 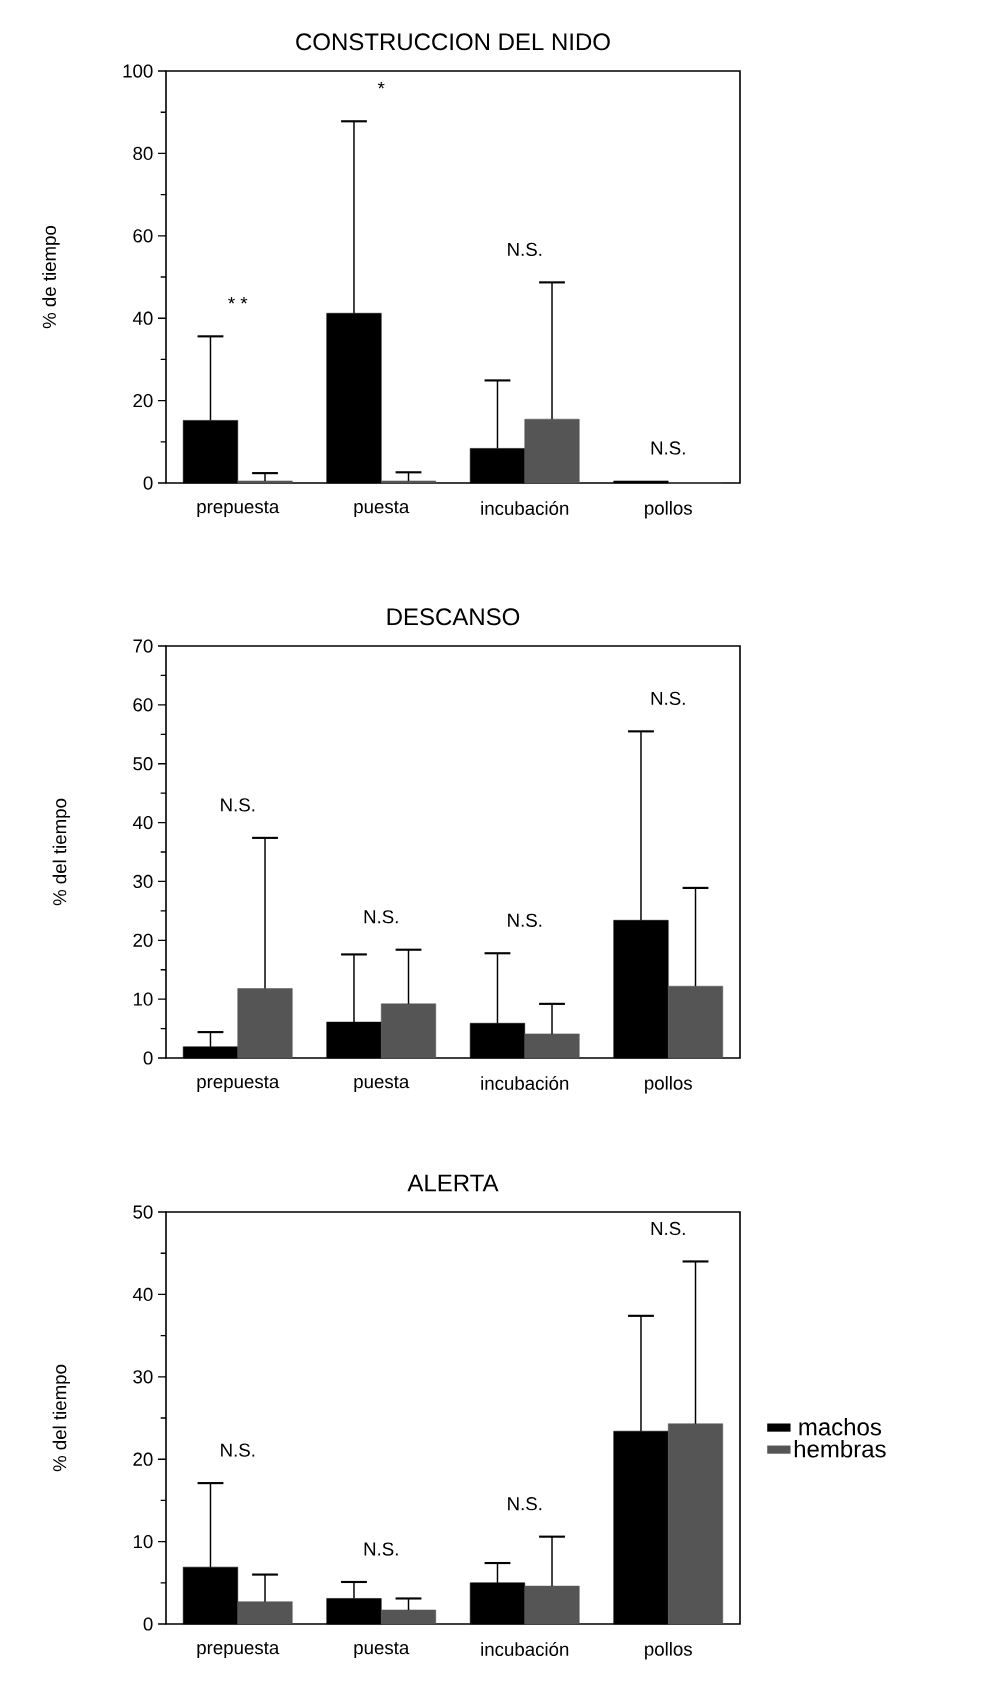 What do you see at coordinates (453, 617) in the screenshot?
I see `chart-title: DESCANSO` at bounding box center [453, 617].